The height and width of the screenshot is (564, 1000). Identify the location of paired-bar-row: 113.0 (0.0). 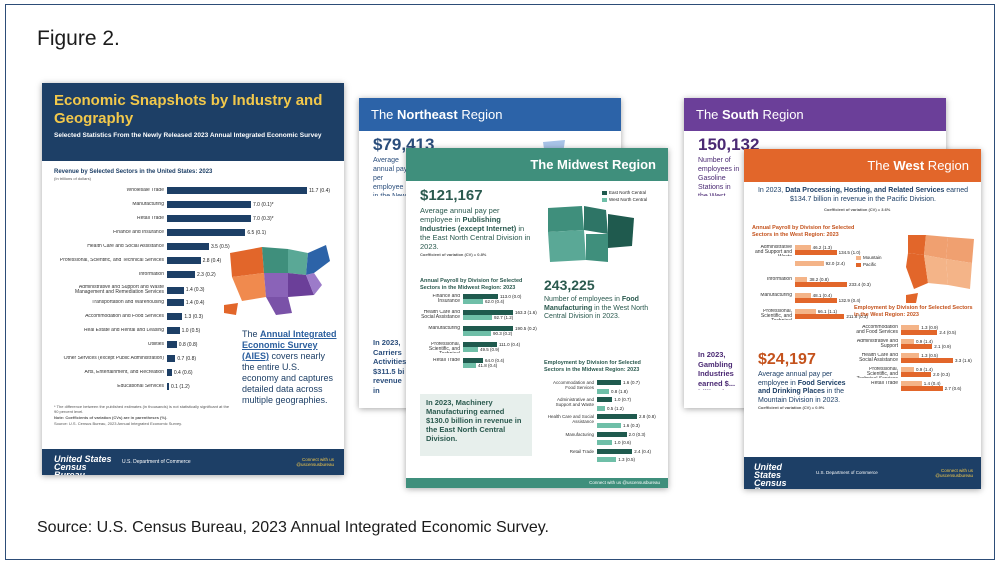
(492, 296).